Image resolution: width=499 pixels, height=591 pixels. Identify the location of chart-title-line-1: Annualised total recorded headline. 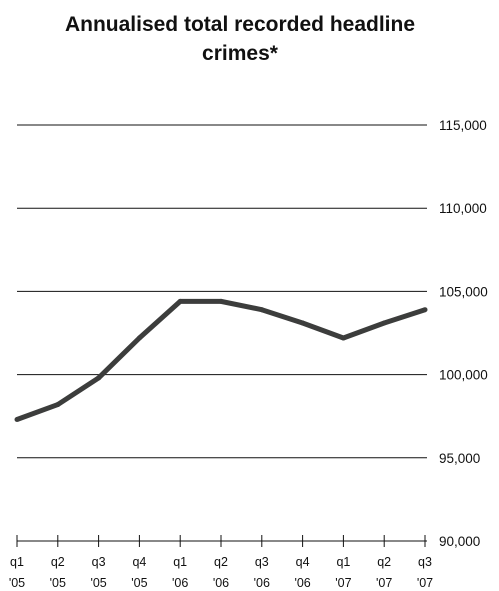
(240, 24).